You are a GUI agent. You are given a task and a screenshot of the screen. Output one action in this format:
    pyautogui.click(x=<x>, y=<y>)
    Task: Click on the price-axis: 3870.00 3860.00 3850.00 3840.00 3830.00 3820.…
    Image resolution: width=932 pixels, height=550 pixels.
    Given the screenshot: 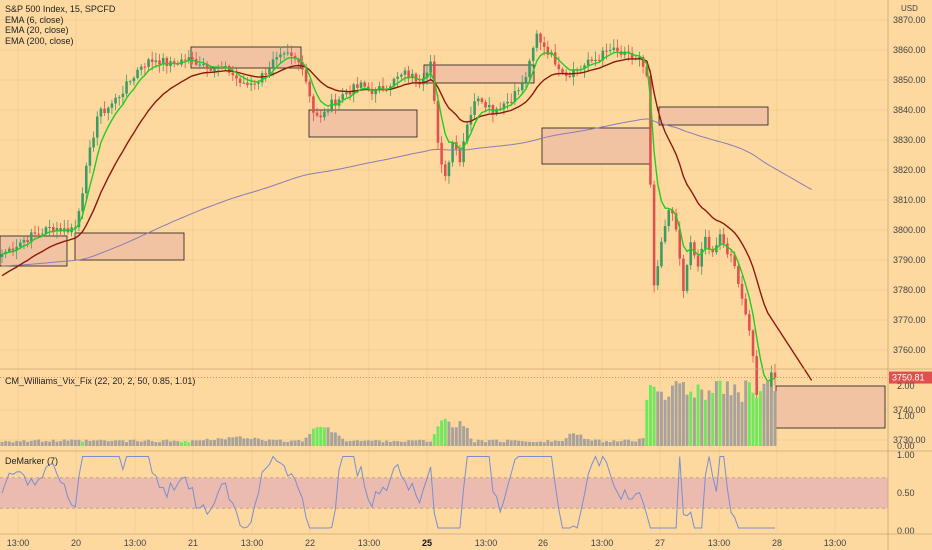 What is the action you would take?
    pyautogui.click(x=910, y=275)
    